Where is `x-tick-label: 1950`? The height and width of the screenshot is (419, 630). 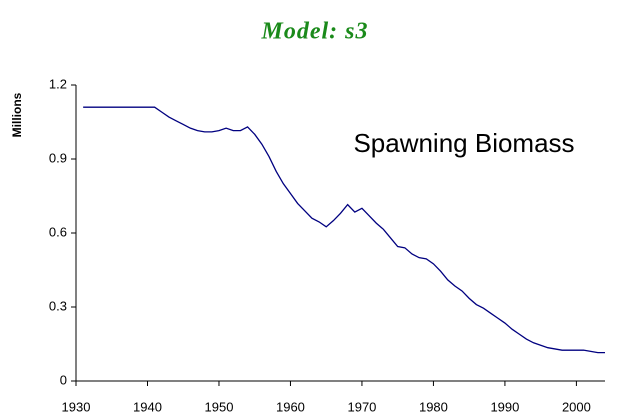 x-tick-label: 1950 is located at coordinates (219, 406).